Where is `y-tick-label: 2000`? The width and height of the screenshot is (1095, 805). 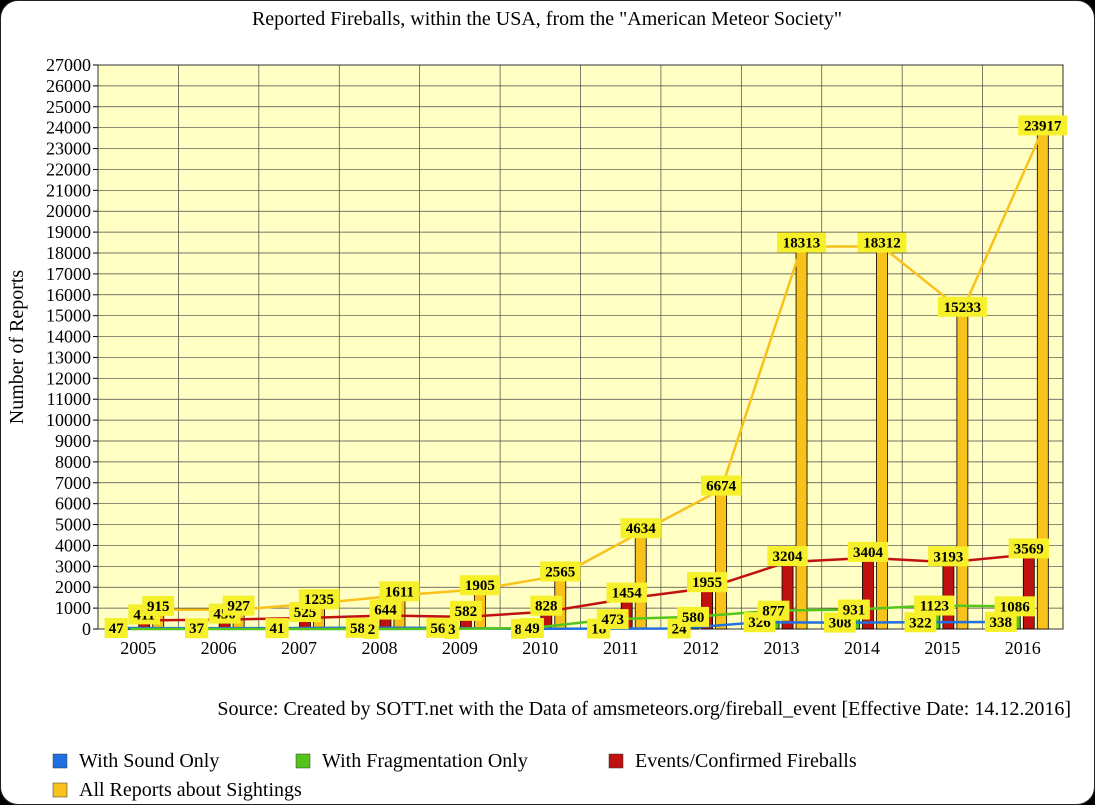
y-tick-label: 2000 is located at coordinates (73, 587).